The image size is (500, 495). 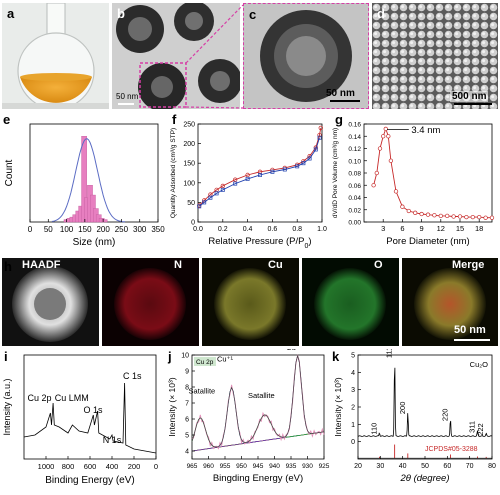 What do you see at coordinates (104, 221) in the screenshot?
I see `histogram-bar` at bounding box center [104, 221].